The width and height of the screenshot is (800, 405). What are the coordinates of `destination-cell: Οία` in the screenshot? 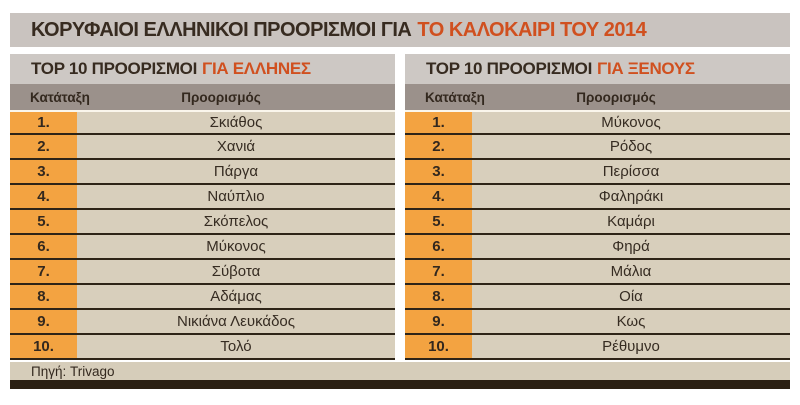 It's located at (631, 296).